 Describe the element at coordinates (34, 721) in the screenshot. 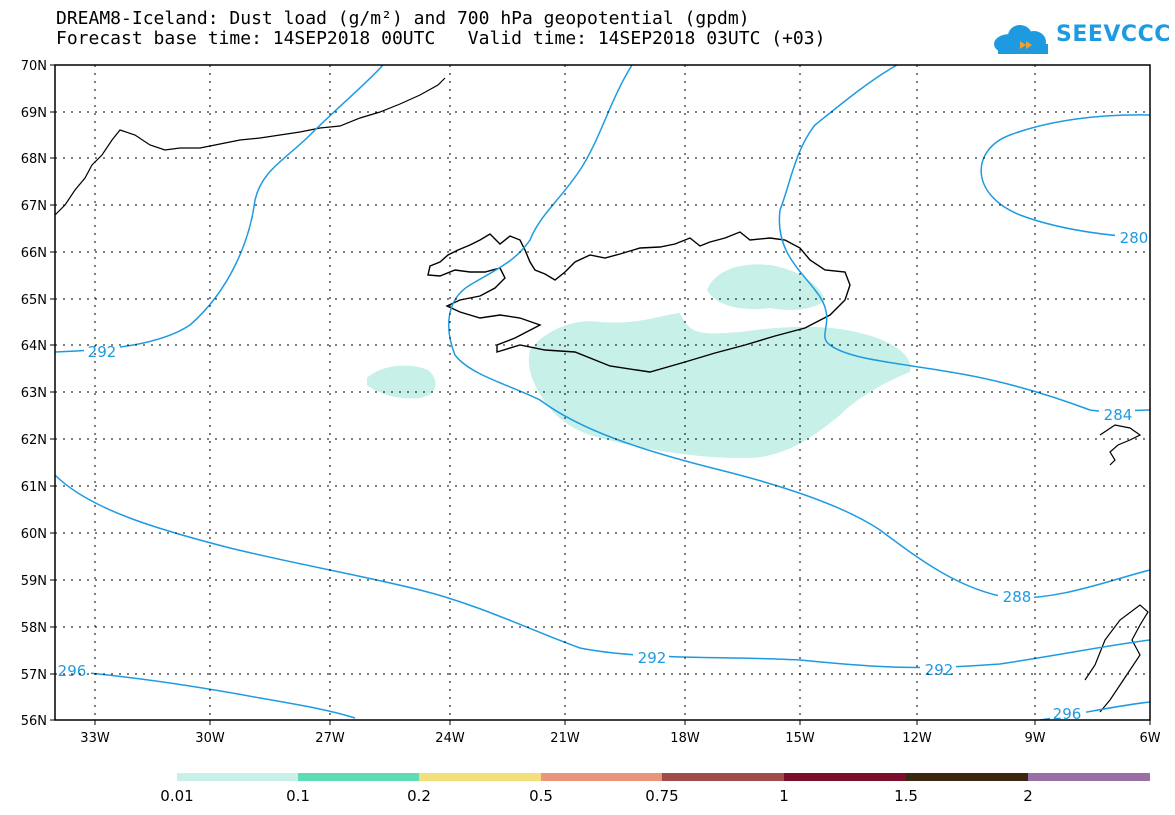

I see `lat-label: 56N` at that location.